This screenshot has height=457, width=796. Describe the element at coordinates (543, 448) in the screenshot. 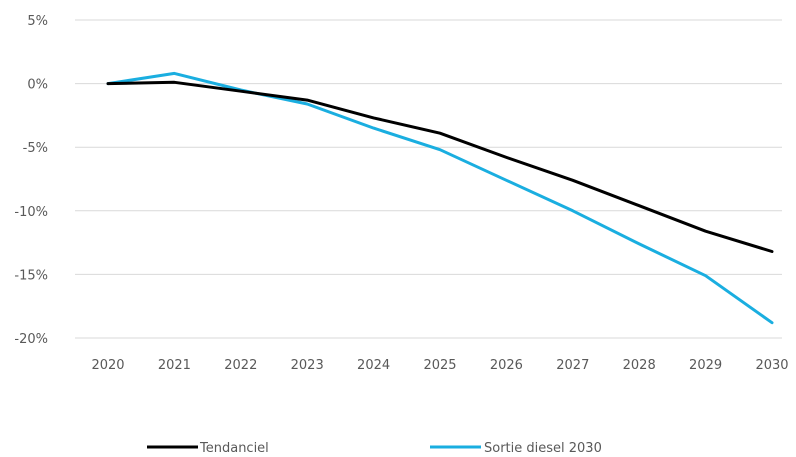

I see `legend-label-sortie-diesel-2030: Sortie diesel 2030` at that location.